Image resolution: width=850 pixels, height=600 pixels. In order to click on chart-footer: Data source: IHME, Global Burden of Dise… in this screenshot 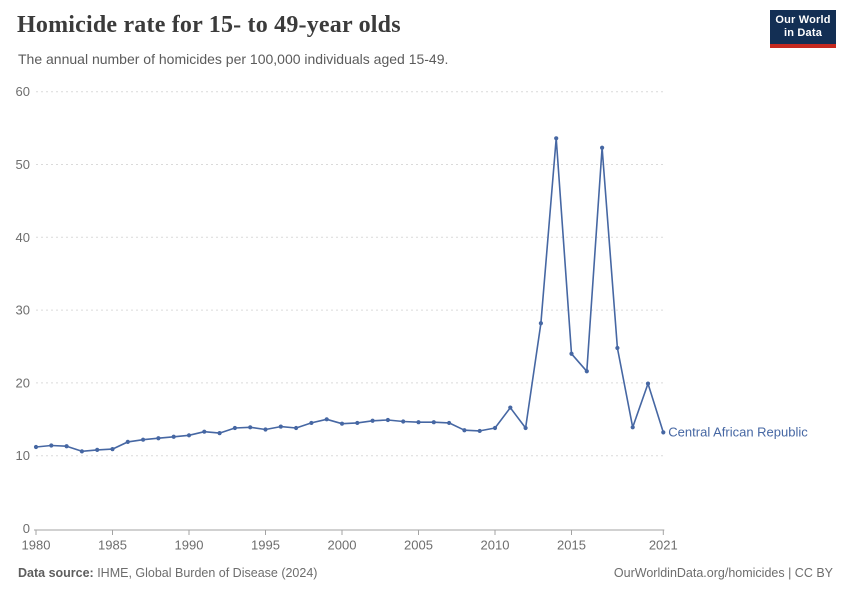, I will do `click(425, 573)`.